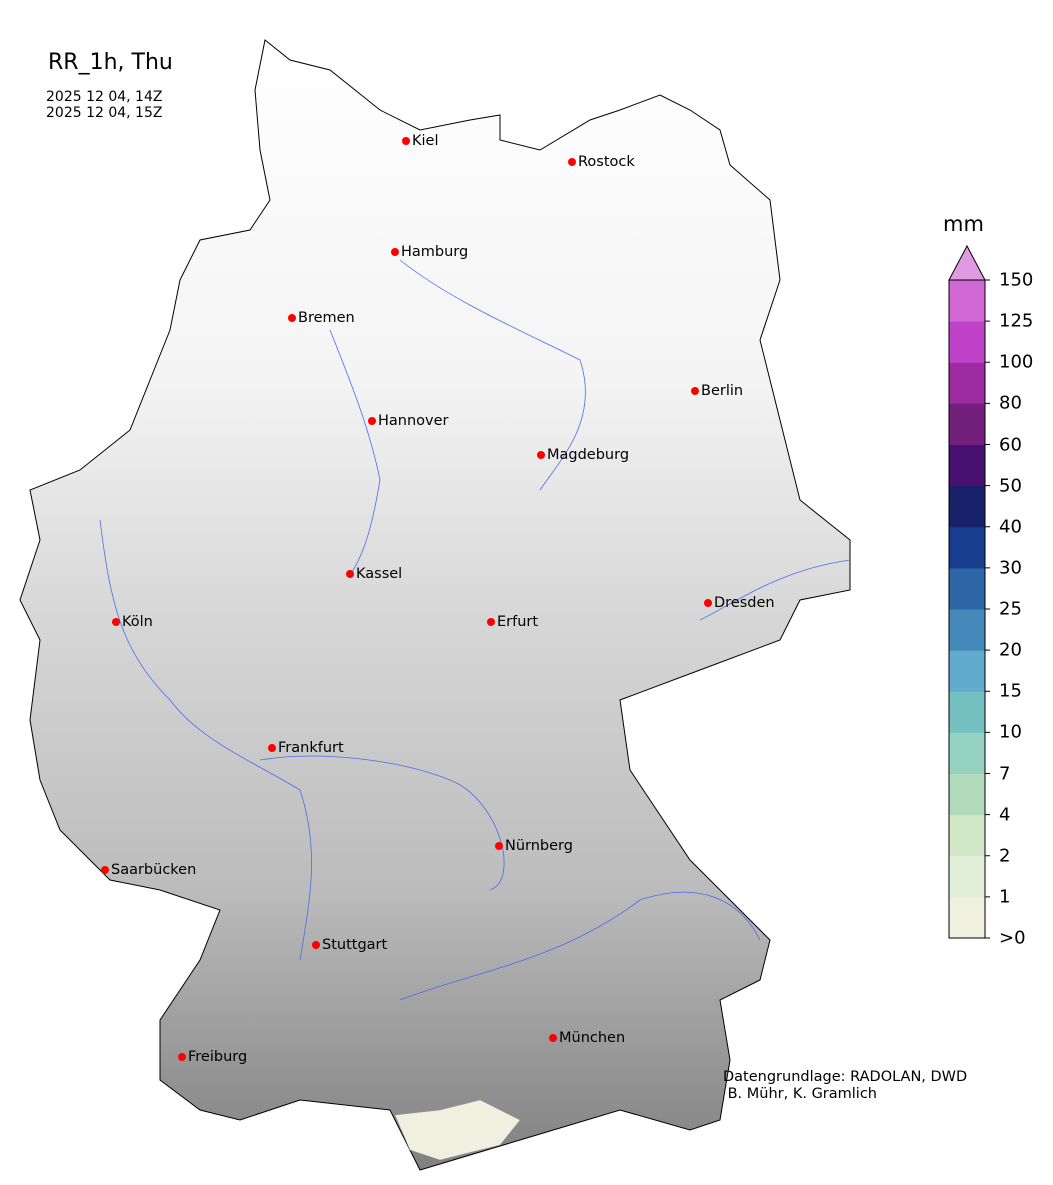 The height and width of the screenshot is (1185, 1053). I want to click on valid-from: 2025 12 04, 14Z, so click(104, 97).